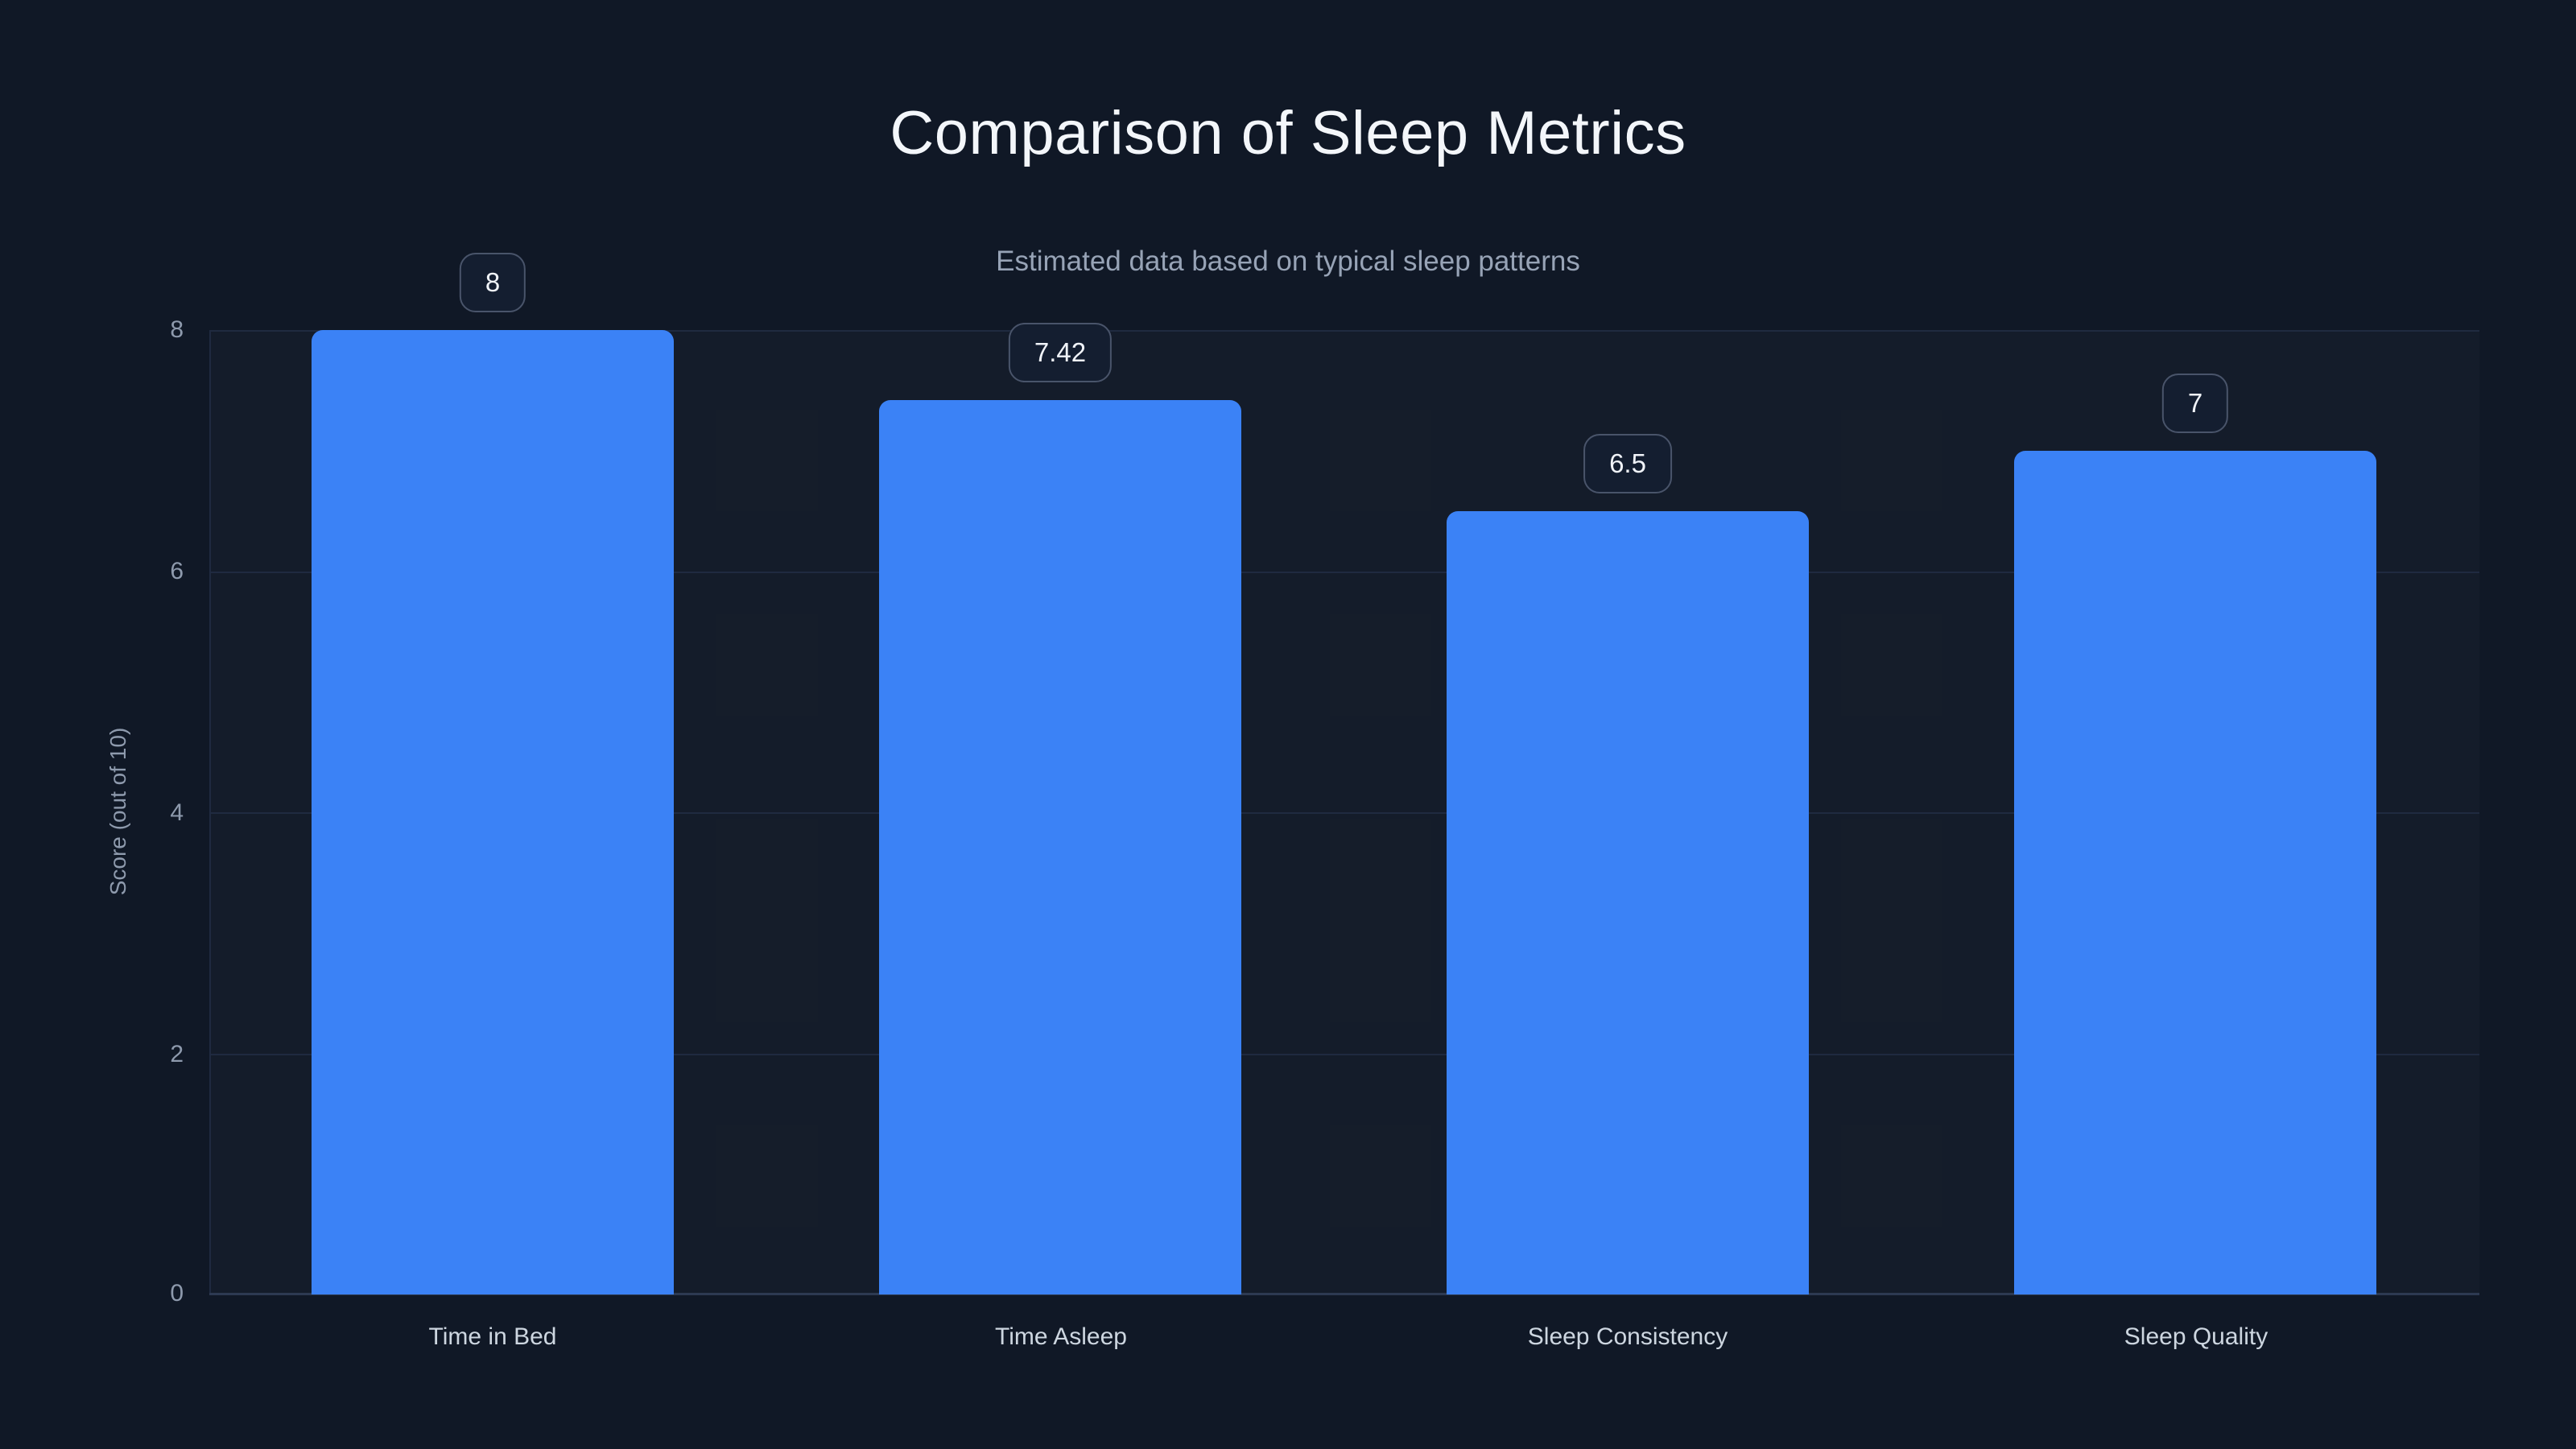 This screenshot has width=2576, height=1449. Describe the element at coordinates (1060, 352) in the screenshot. I see `value-label-time-asleep: 7.42` at that location.